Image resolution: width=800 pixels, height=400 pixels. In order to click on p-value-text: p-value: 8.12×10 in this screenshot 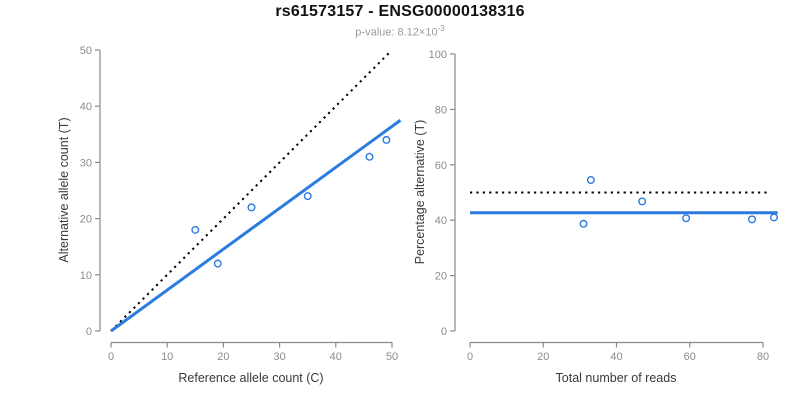, I will do `click(396, 32)`.